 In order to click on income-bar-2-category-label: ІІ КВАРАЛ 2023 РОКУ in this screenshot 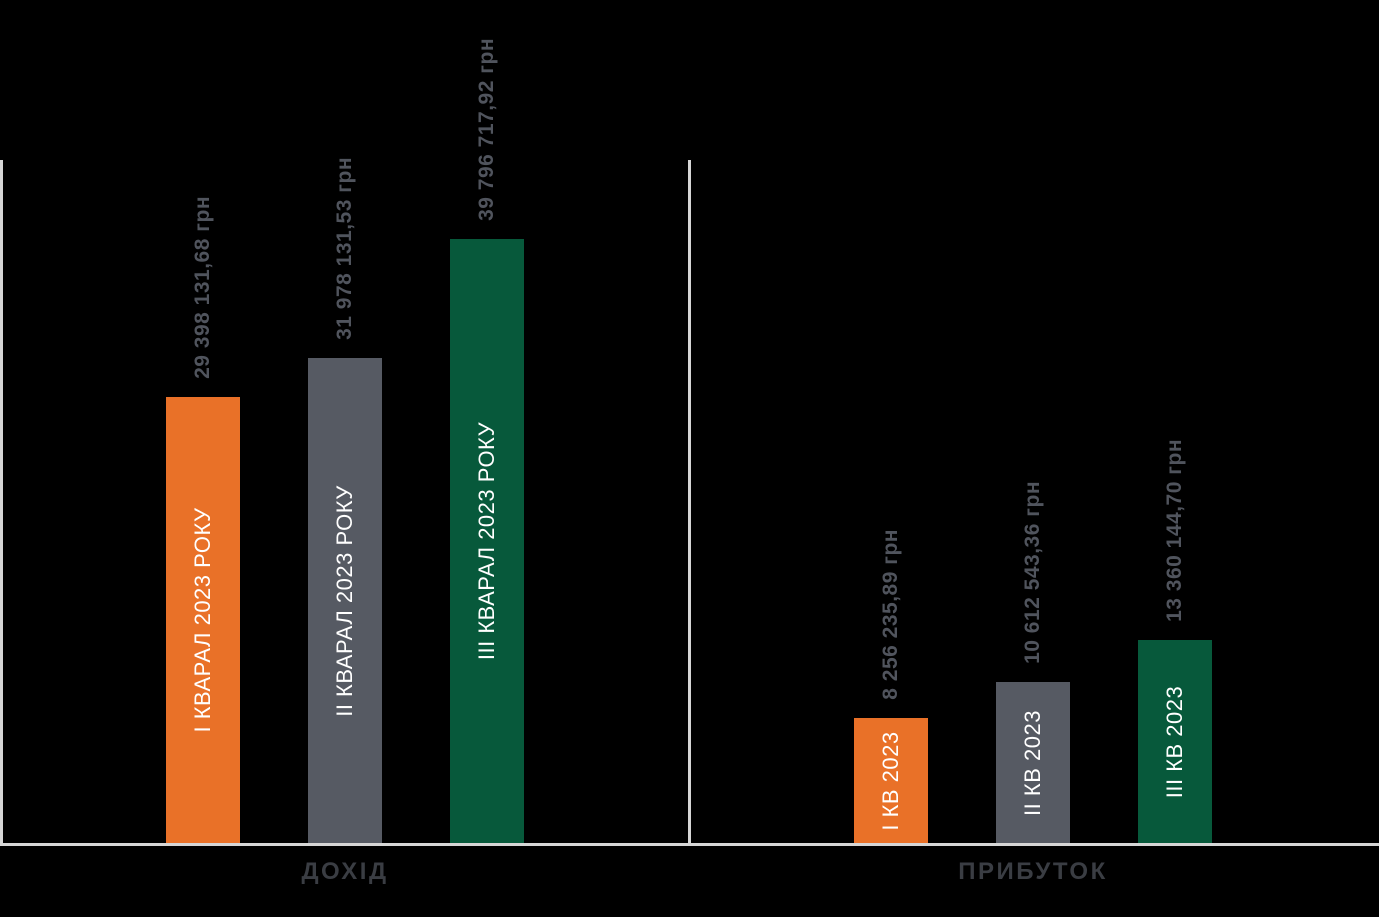, I will do `click(344, 600)`.